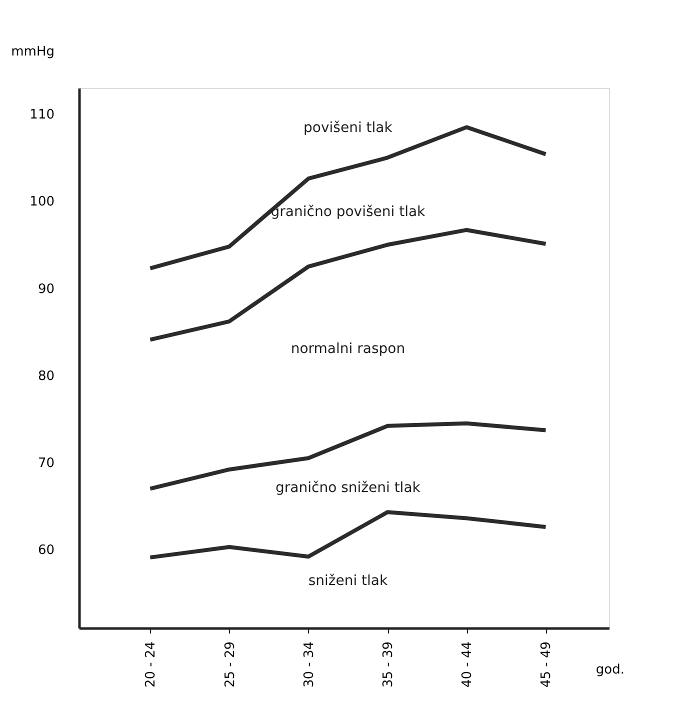 This screenshot has height=707, width=692. I want to click on y-tick-label: 100, so click(42, 202).